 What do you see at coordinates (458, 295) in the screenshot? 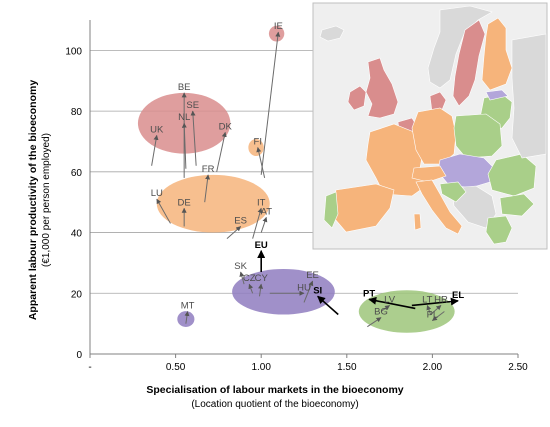
I see `point-label-el: EL` at bounding box center [458, 295].